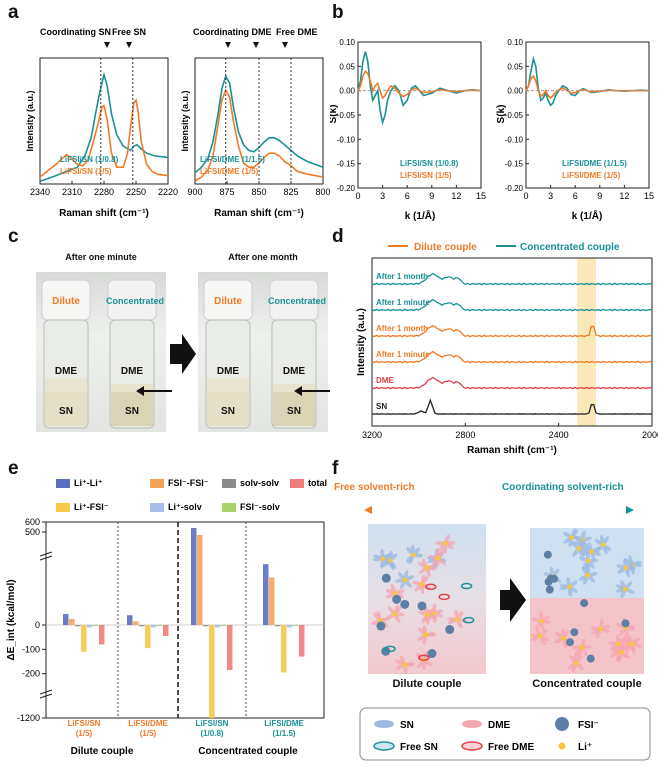 The image size is (658, 767). Describe the element at coordinates (30, 120) in the screenshot. I see `a-left-ylabel: Intensity (a.u.)` at that location.